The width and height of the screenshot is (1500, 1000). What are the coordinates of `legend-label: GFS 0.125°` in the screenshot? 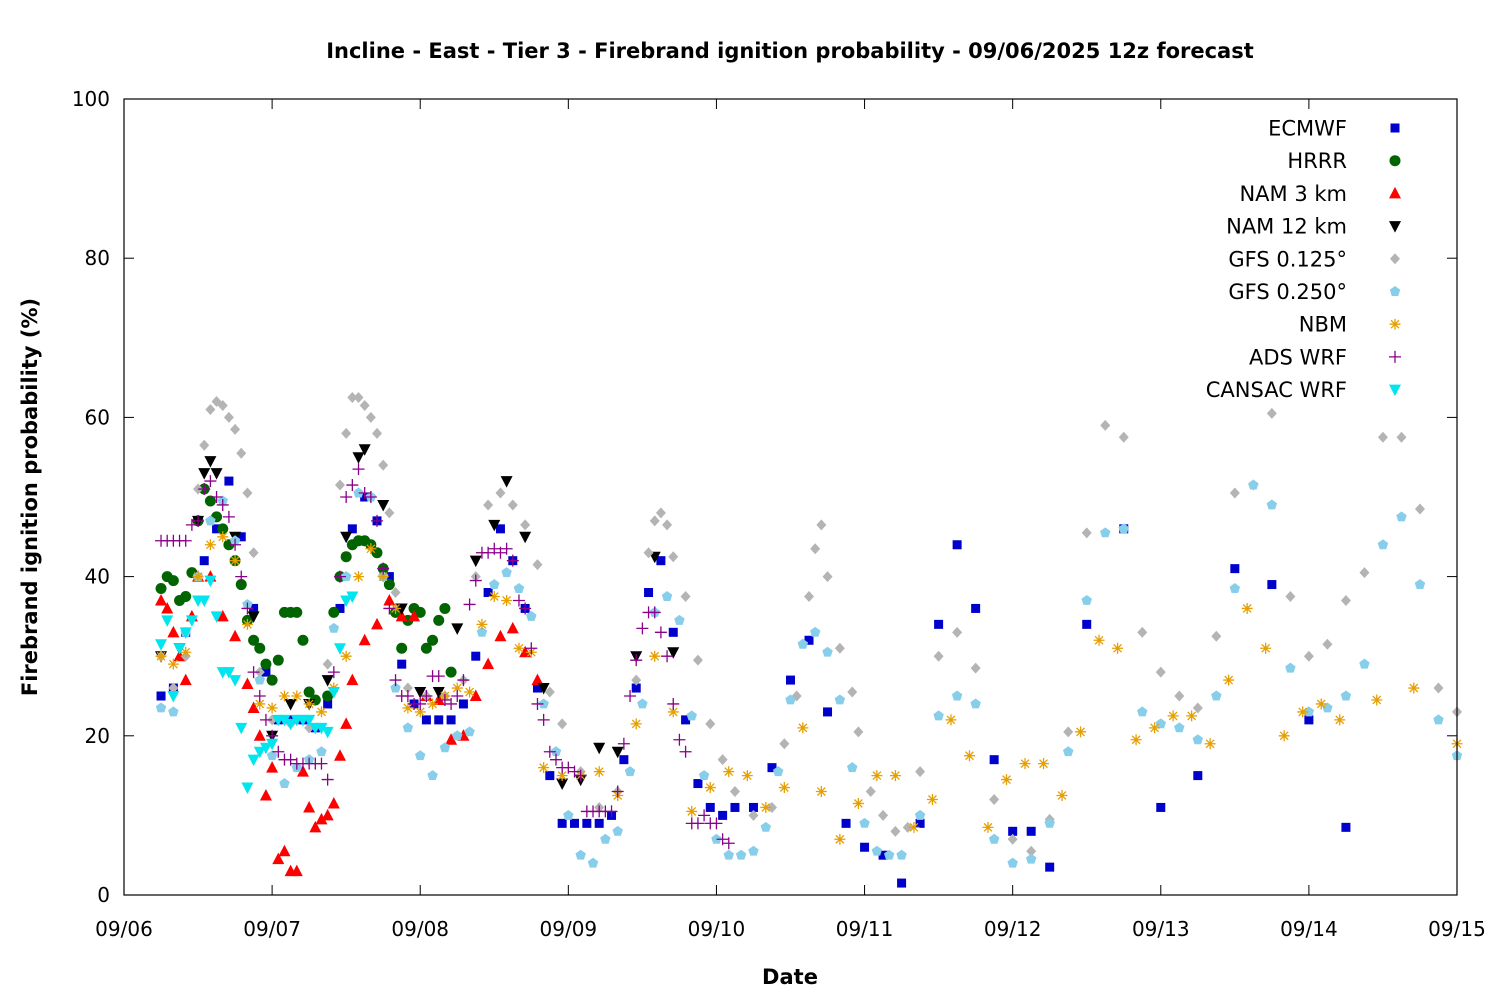 It's located at (1287, 259).